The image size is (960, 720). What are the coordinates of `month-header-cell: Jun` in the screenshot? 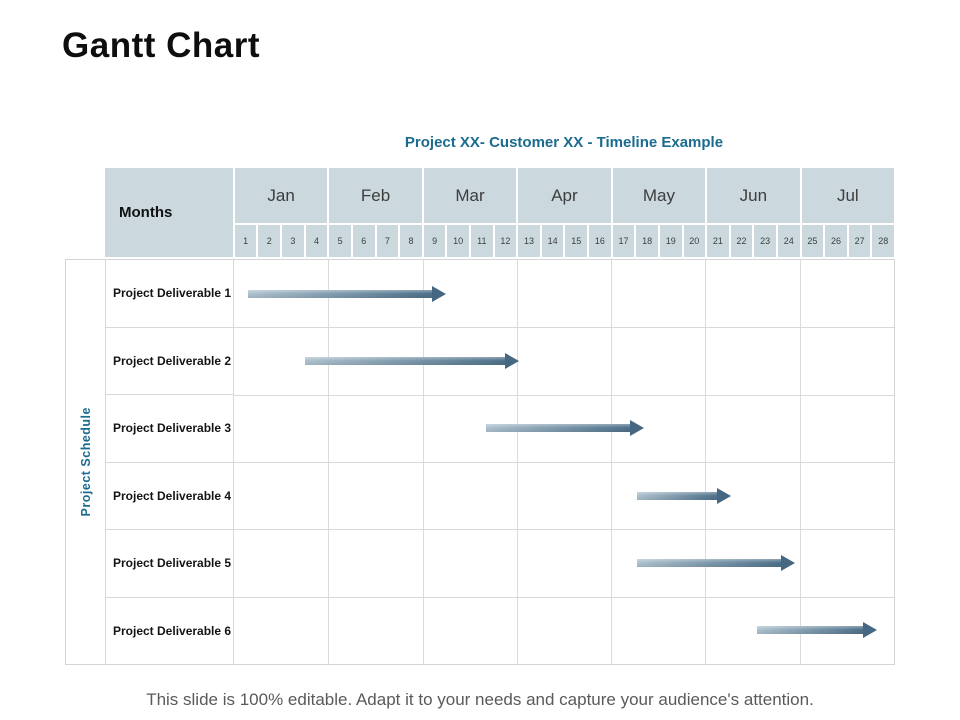 It's located at (753, 195).